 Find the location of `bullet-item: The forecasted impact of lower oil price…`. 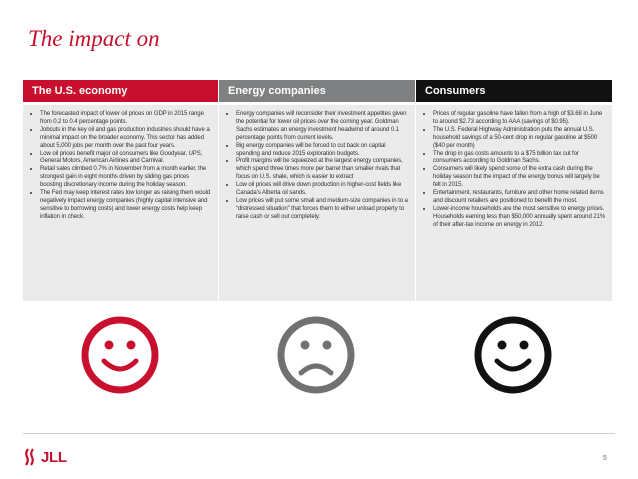

bullet-item: The forecasted impact of lower oil price… is located at coordinates (126, 118).